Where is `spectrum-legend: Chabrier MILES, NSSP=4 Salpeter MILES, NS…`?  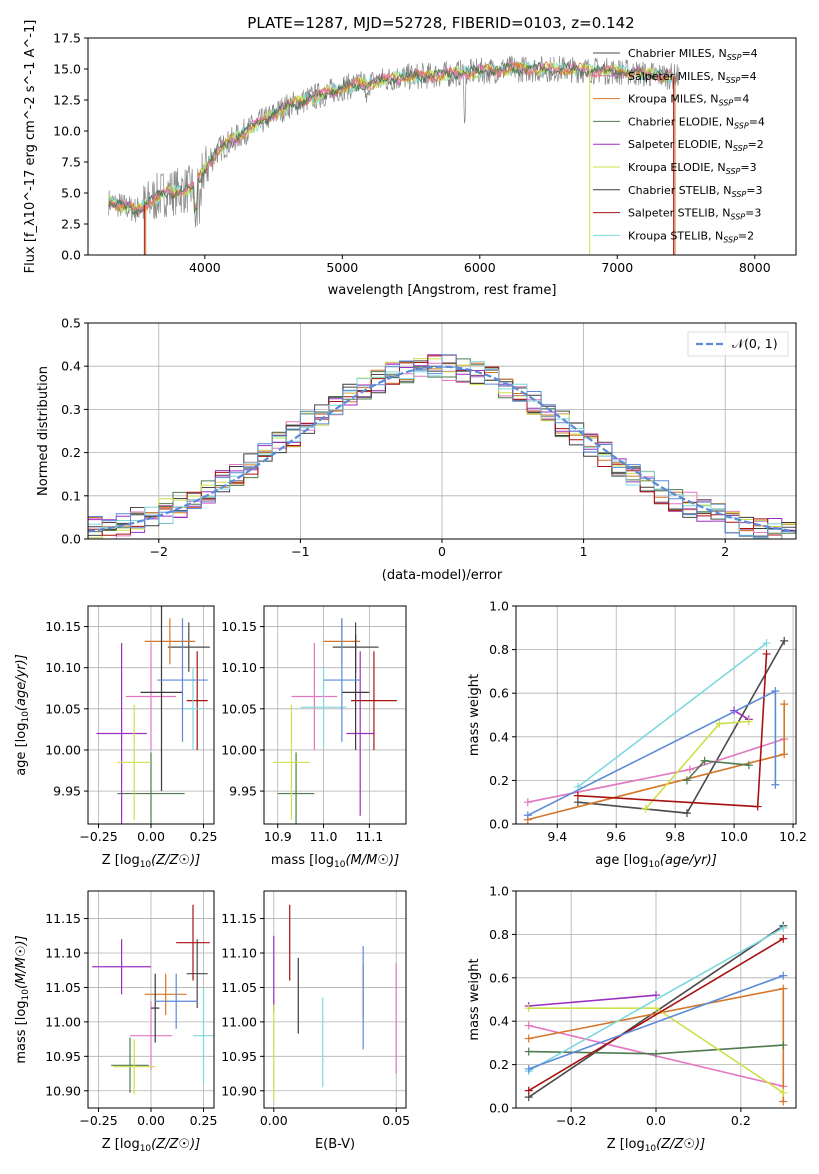
spectrum-legend: Chabrier MILES, NSSP=4 Salpeter MILES, NS… is located at coordinates (679, 145).